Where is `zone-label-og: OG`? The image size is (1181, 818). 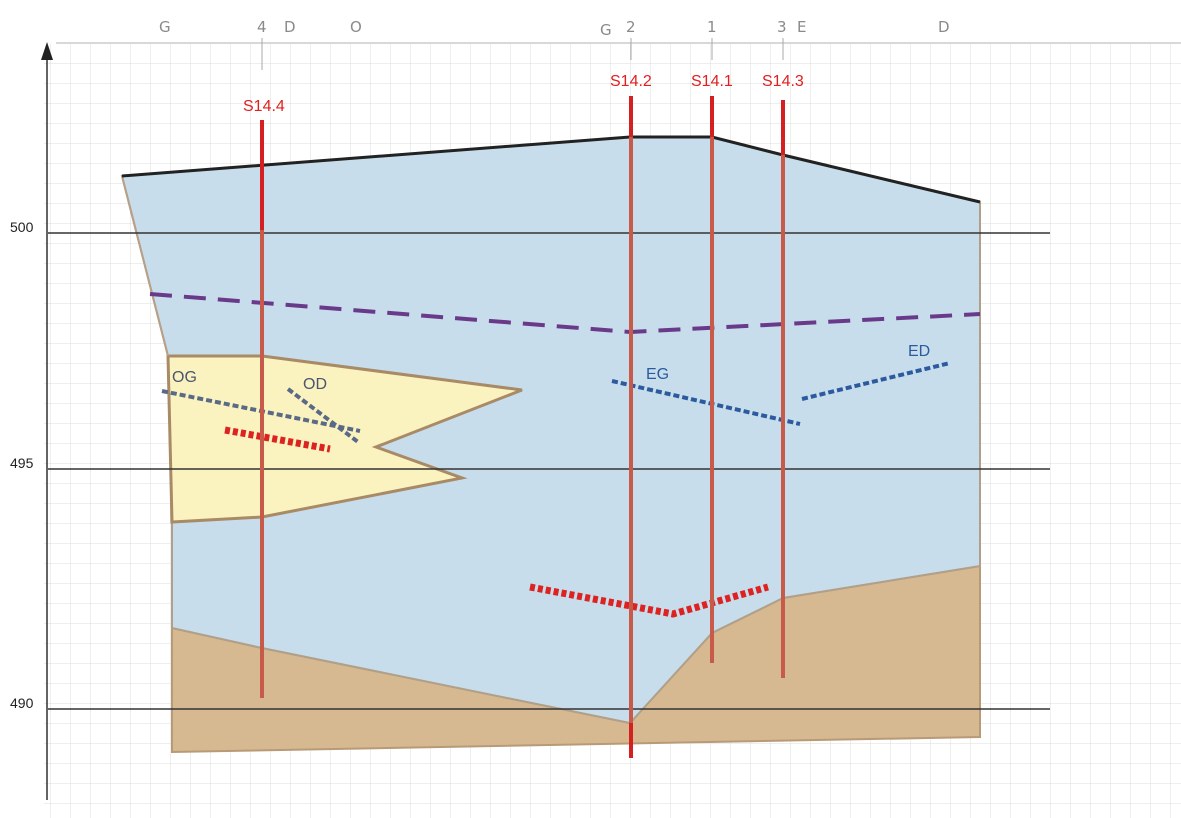 zone-label-og: OG is located at coordinates (184, 377).